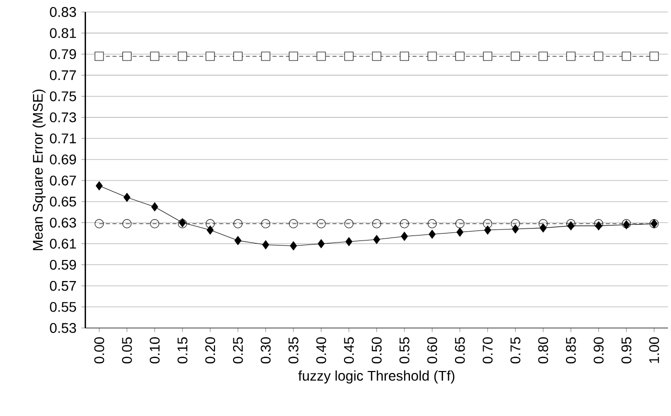  What do you see at coordinates (571, 350) in the screenshot?
I see `x-tick-label: 0.85` at bounding box center [571, 350].